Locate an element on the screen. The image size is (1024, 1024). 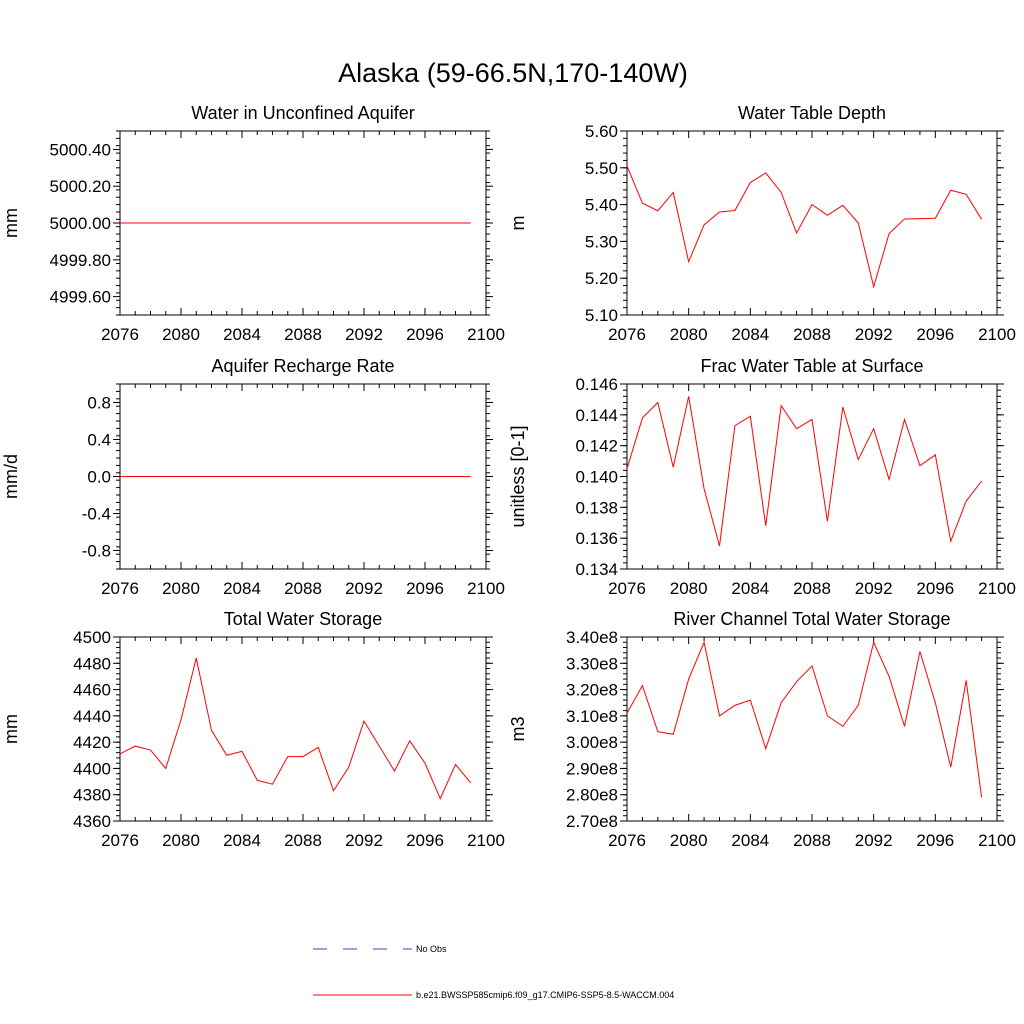
y-tick-label: -0.8 is located at coordinates (96, 551).